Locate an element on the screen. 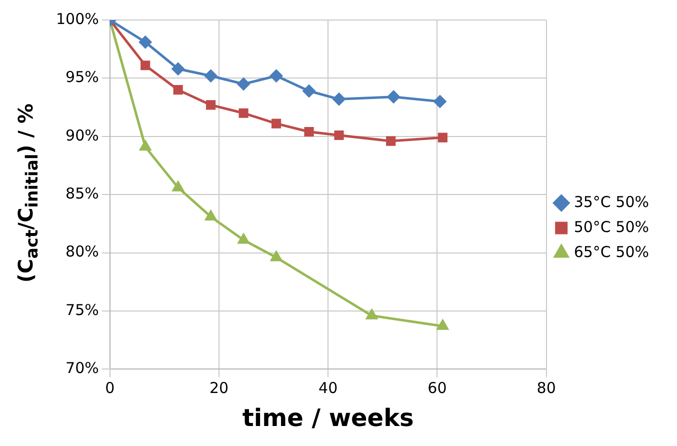 The width and height of the screenshot is (677, 446). x-tick-label: 40 is located at coordinates (328, 388).